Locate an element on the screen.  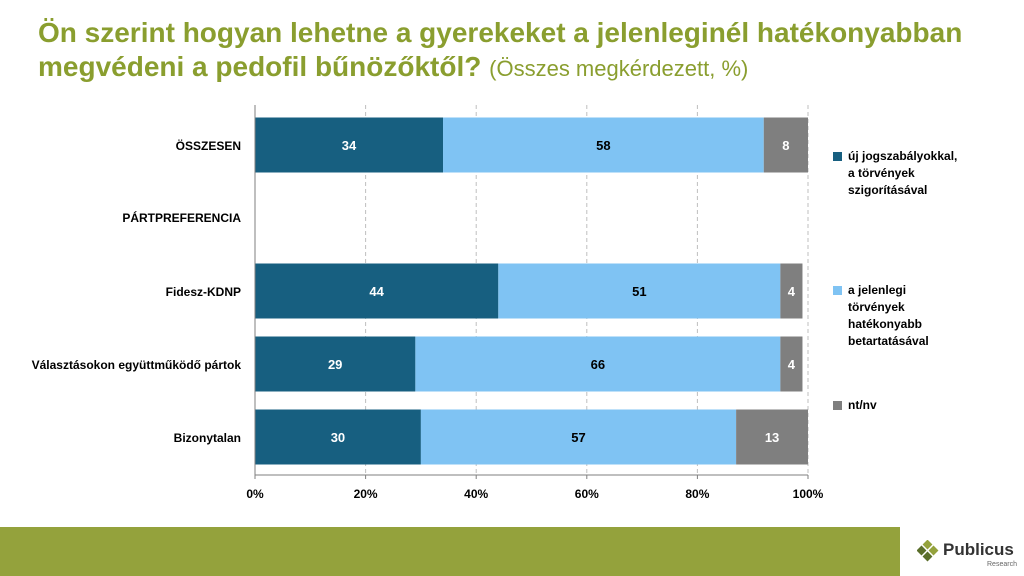
data-label: 30 is located at coordinates (338, 437).